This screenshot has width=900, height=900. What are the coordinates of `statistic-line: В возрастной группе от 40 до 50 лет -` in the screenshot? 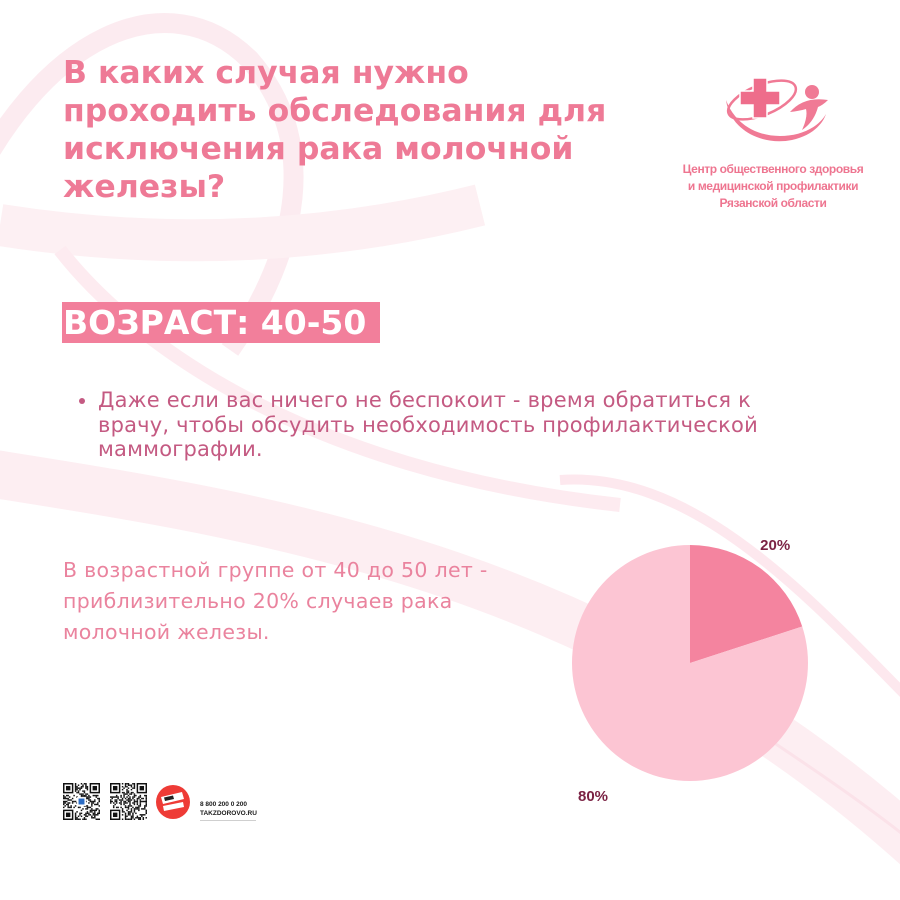 It's located at (275, 570).